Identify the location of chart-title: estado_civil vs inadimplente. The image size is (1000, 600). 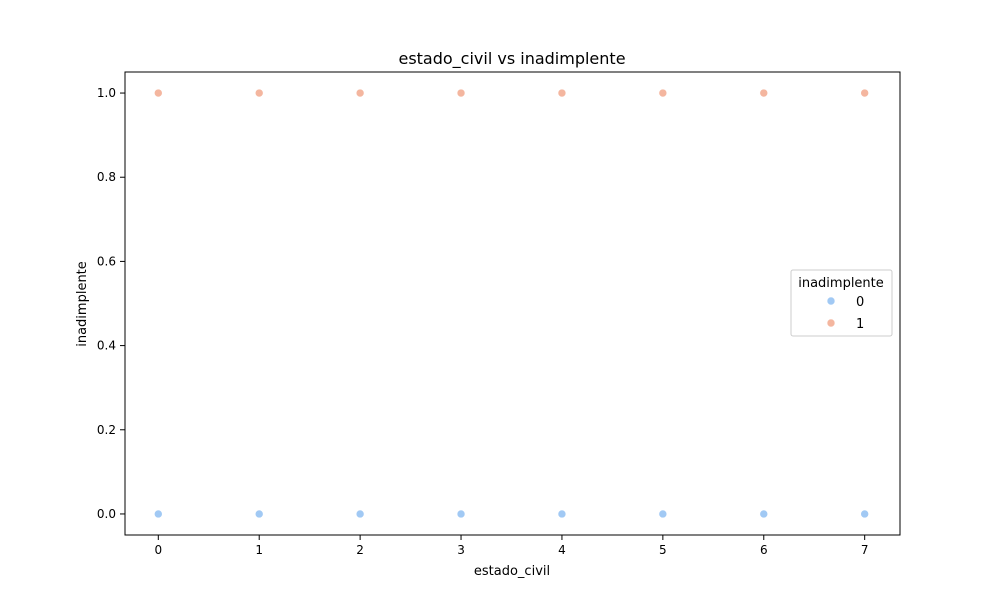
(511, 59).